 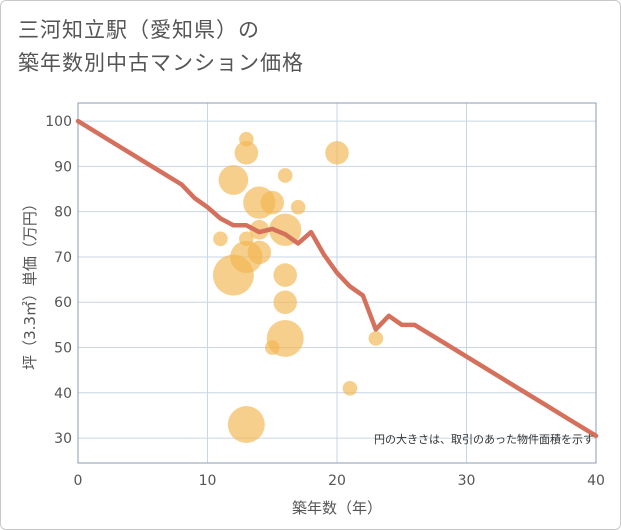 I want to click on y-tick-label: 70, so click(x=63, y=258).